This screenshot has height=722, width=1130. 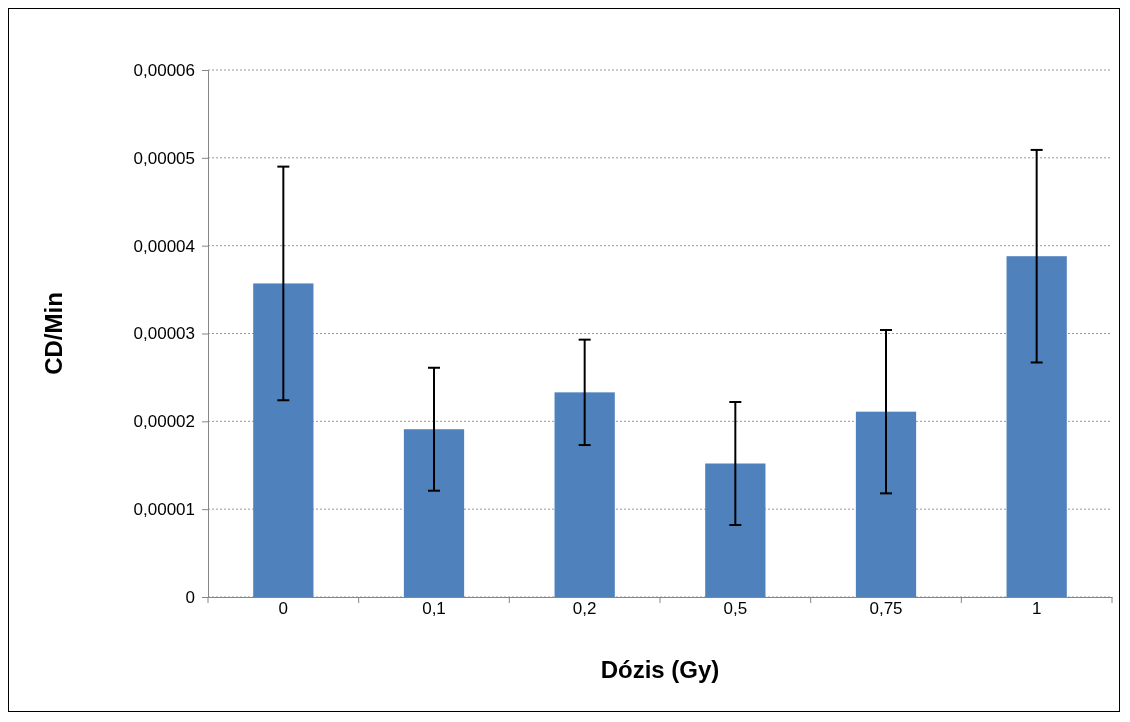 What do you see at coordinates (164, 246) in the screenshot?
I see `y-tick-label: 0,00004` at bounding box center [164, 246].